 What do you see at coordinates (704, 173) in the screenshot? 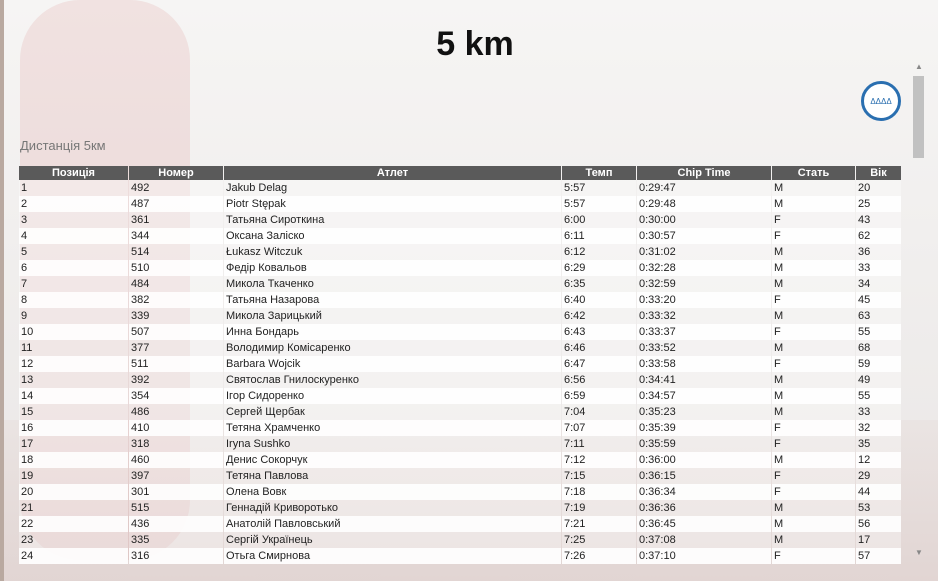
I see `col-chip-time: Chip Time` at bounding box center [704, 173].